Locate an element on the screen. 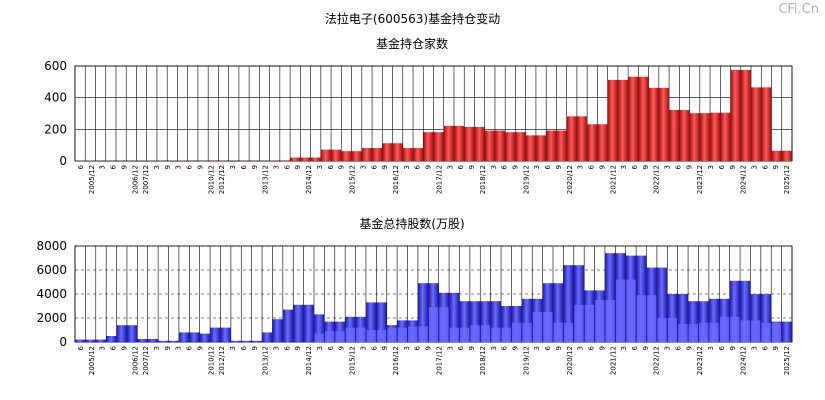 The width and height of the screenshot is (825, 400). chart2-xtick-label: 2017/12 is located at coordinates (439, 360).